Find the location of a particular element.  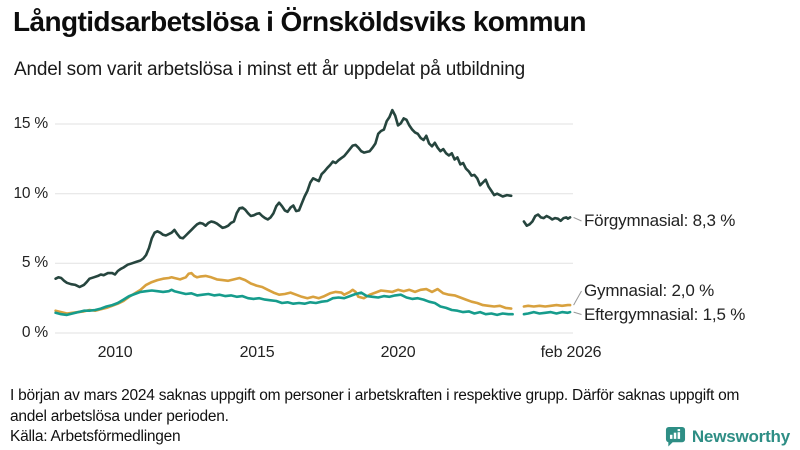

series-label-gymnasial: Gymnasial: 2,0 % is located at coordinates (649, 290).